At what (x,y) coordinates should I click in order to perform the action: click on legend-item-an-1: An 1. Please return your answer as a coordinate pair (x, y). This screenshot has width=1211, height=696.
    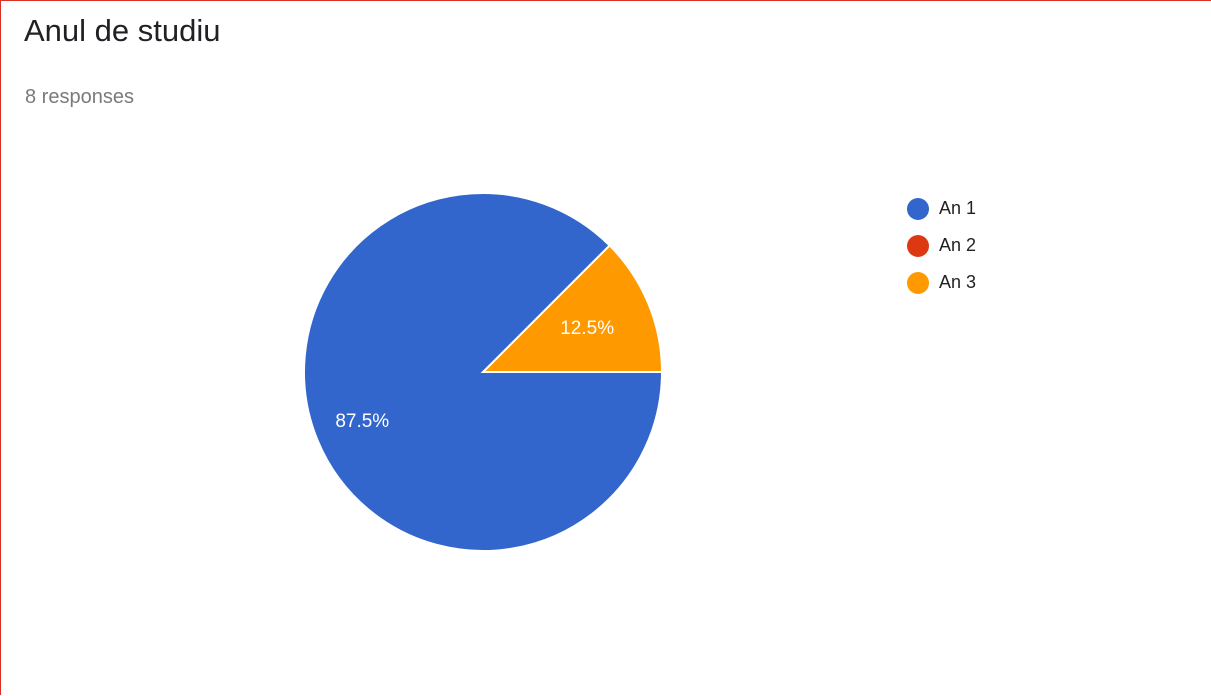
    Looking at the image, I should click on (941, 208).